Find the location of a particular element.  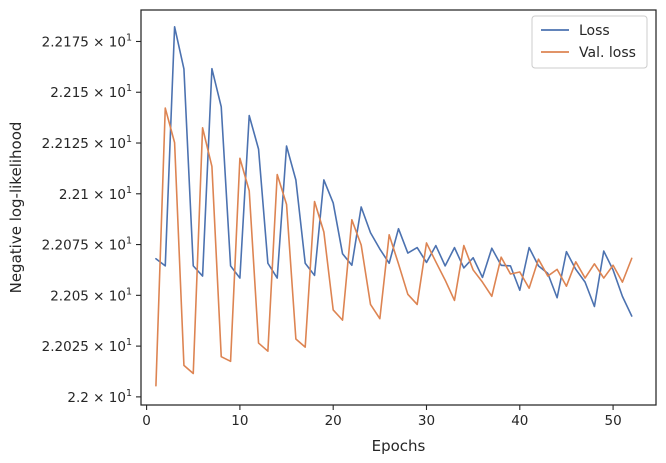

y-tick-label: 2.2175 × 10¹ is located at coordinates (87, 41).